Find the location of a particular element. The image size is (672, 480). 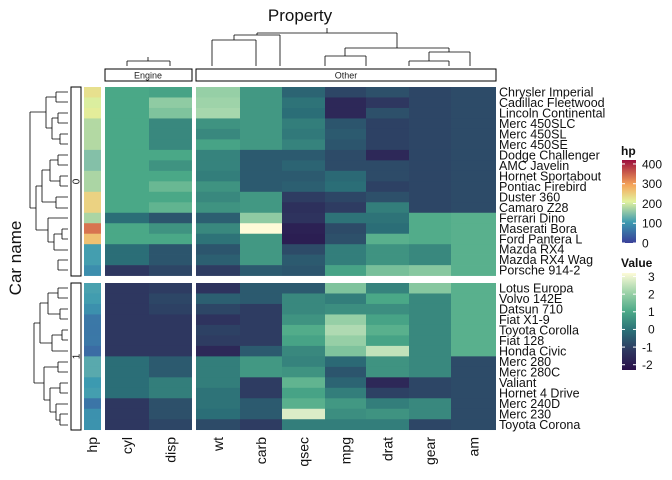

column-dendrogram is located at coordinates (298, 47).